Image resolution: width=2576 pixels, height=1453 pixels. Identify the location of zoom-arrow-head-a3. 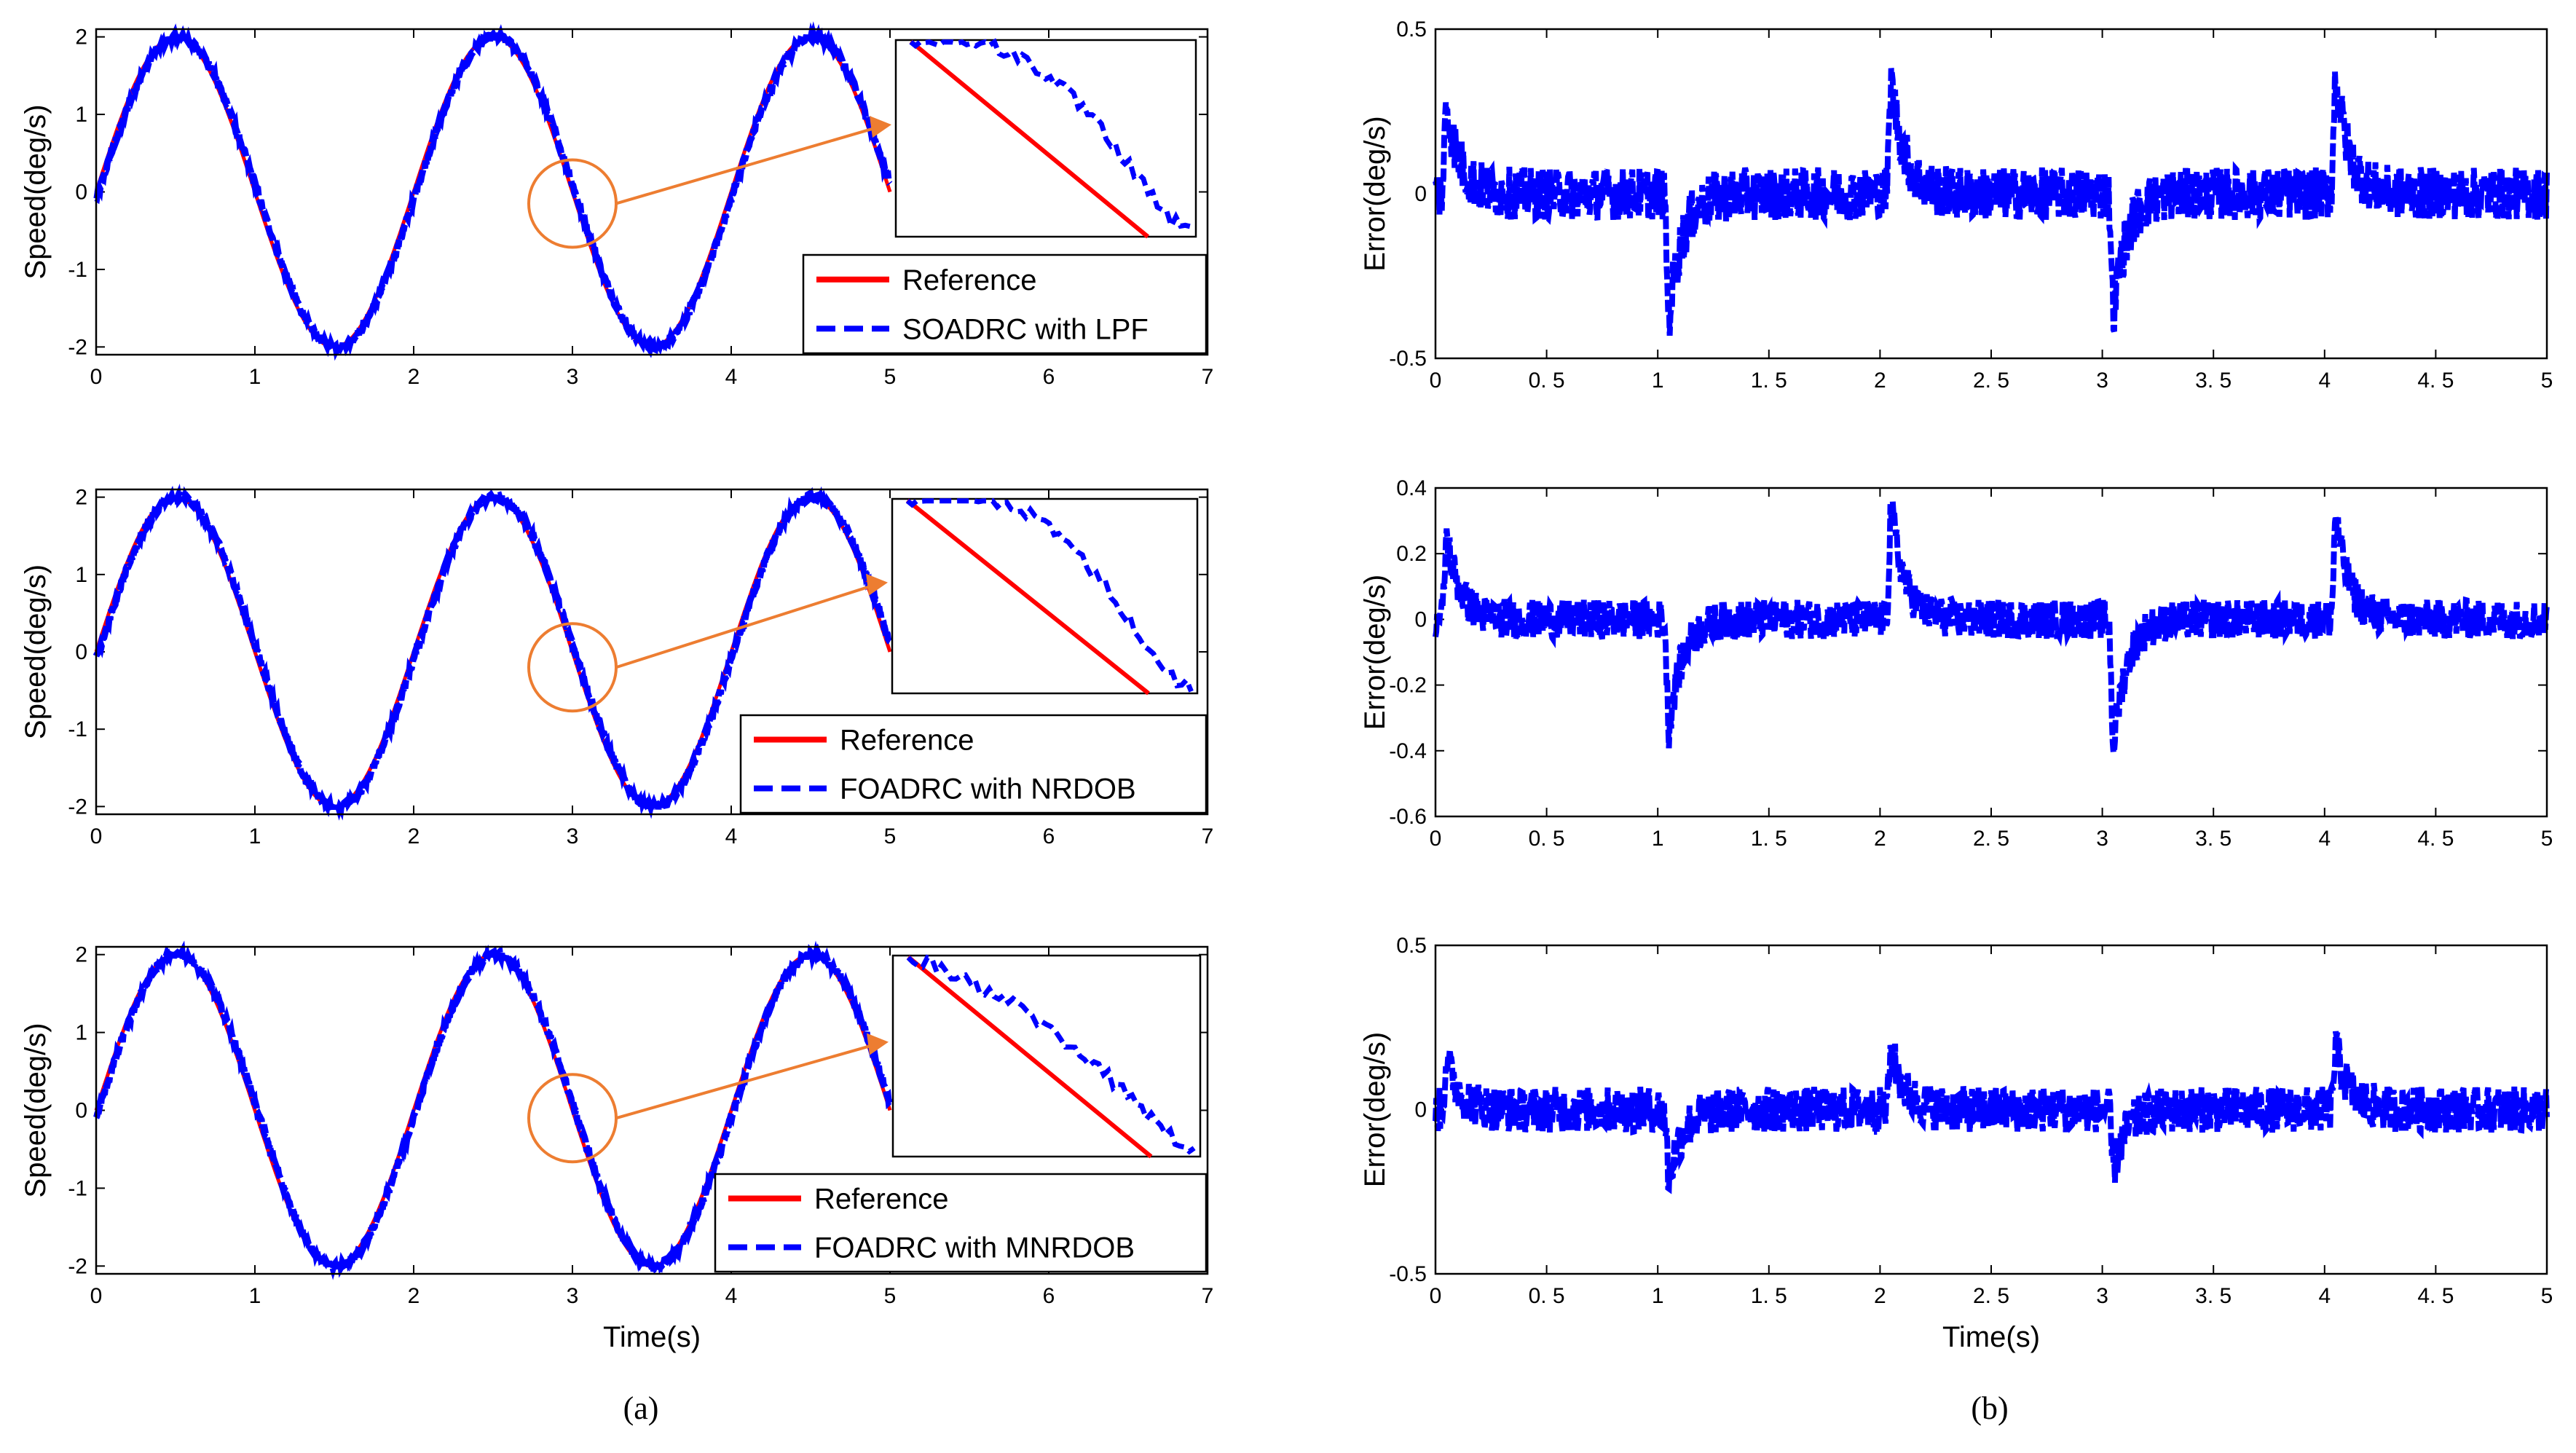
(878, 1044).